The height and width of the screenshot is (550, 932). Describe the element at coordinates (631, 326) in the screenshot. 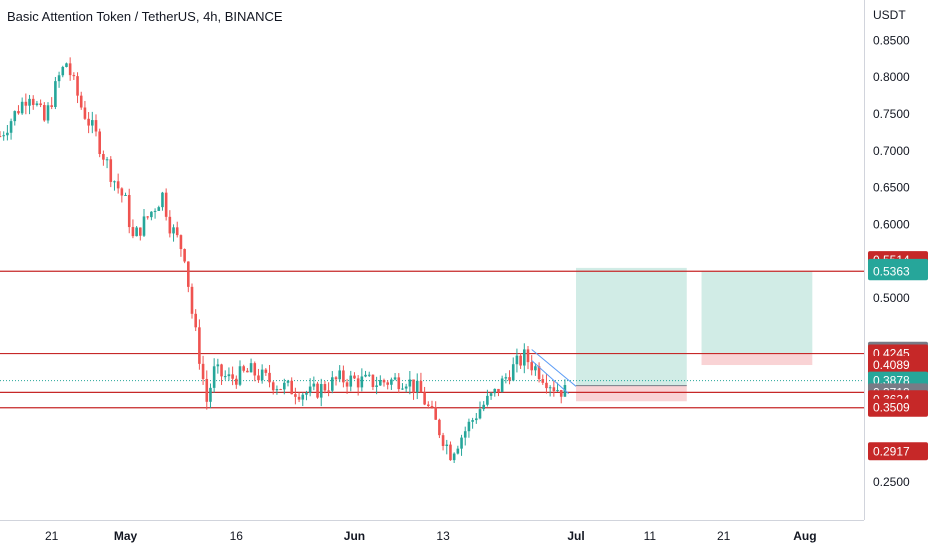

I see `profit-zone` at that location.